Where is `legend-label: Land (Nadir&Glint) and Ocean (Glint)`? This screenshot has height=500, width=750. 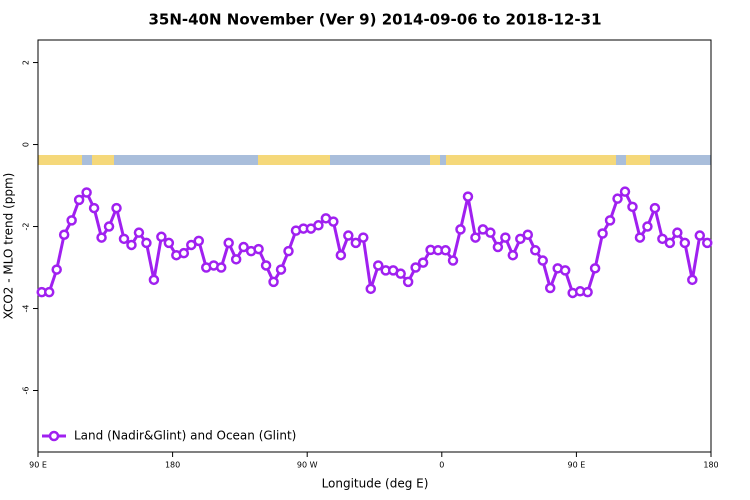
legend-label: Land (Nadir&Glint) and Ocean (Glint) is located at coordinates (185, 436).